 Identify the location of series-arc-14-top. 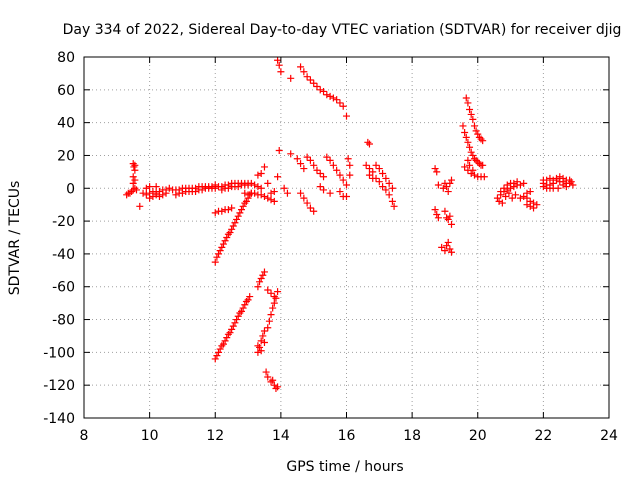
(312, 88).